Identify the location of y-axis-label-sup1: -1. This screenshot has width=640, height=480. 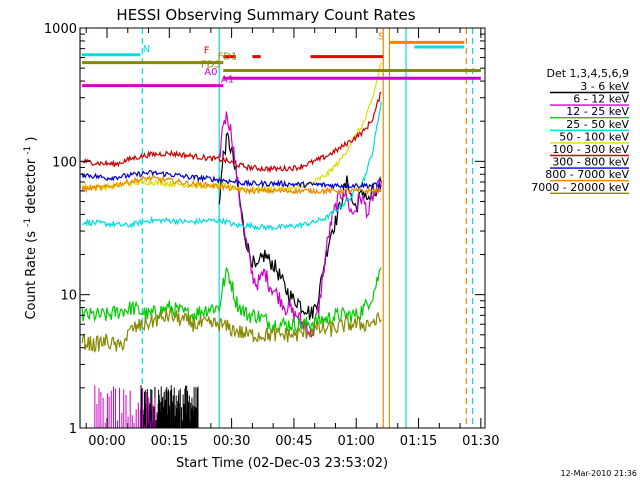
(28, 222).